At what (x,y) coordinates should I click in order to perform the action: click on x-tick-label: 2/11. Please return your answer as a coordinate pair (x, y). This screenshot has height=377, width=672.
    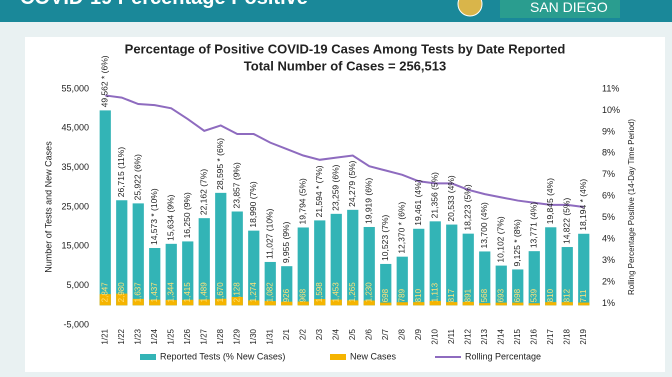
    Looking at the image, I should click on (451, 336).